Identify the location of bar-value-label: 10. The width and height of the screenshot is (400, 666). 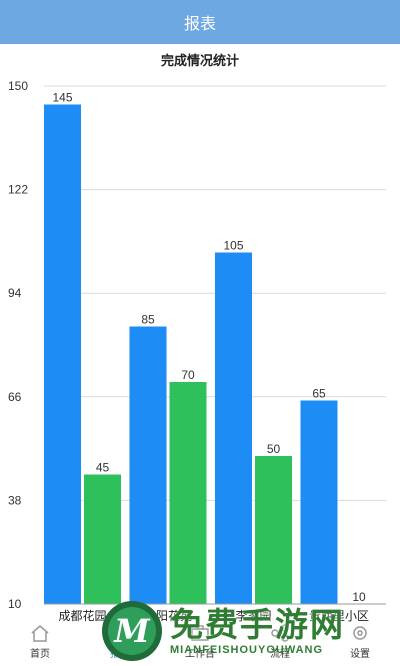
(359, 597).